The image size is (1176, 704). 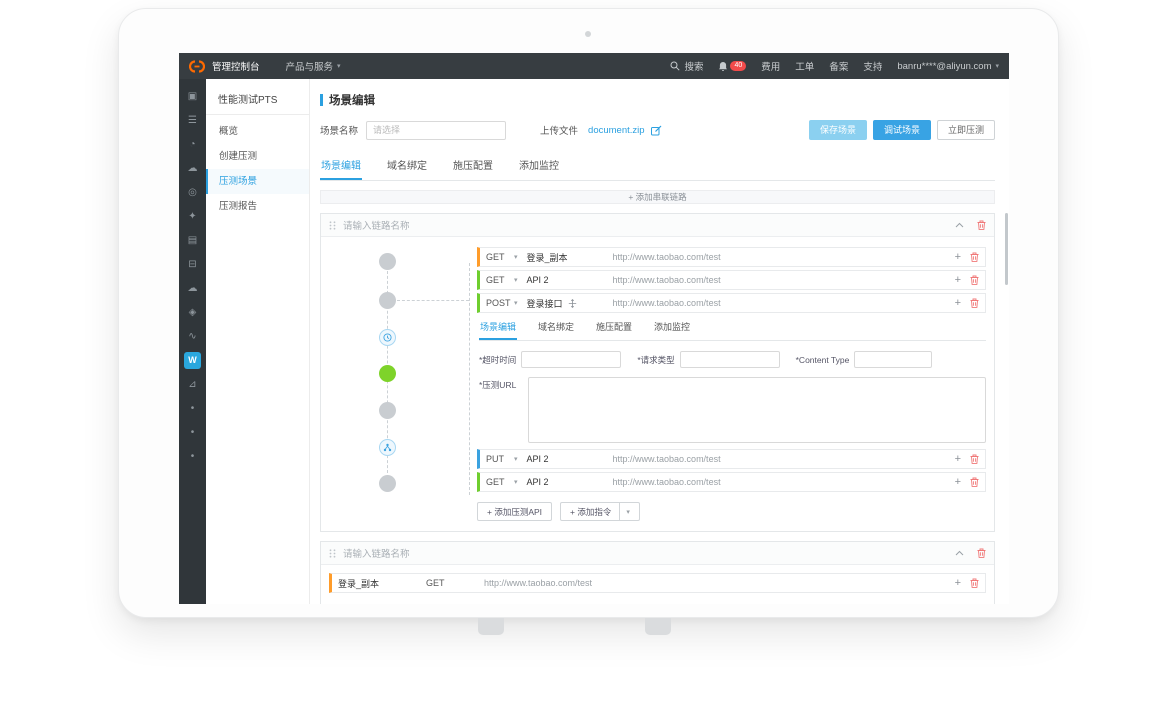 What do you see at coordinates (657, 197) in the screenshot?
I see `add-chain-link-button: + 添加串联链路` at bounding box center [657, 197].